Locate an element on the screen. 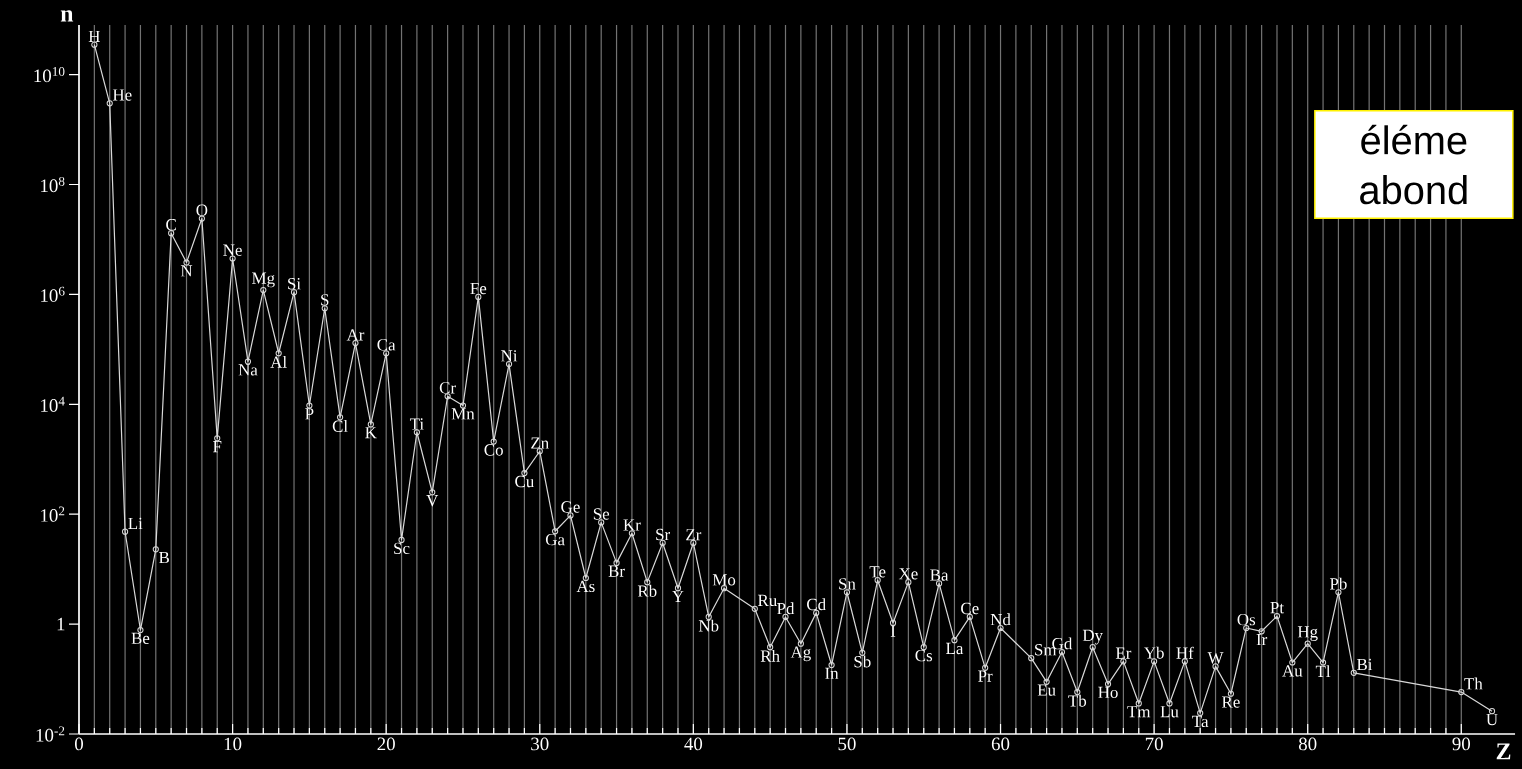  annotation: Cl is located at coordinates (340, 426).